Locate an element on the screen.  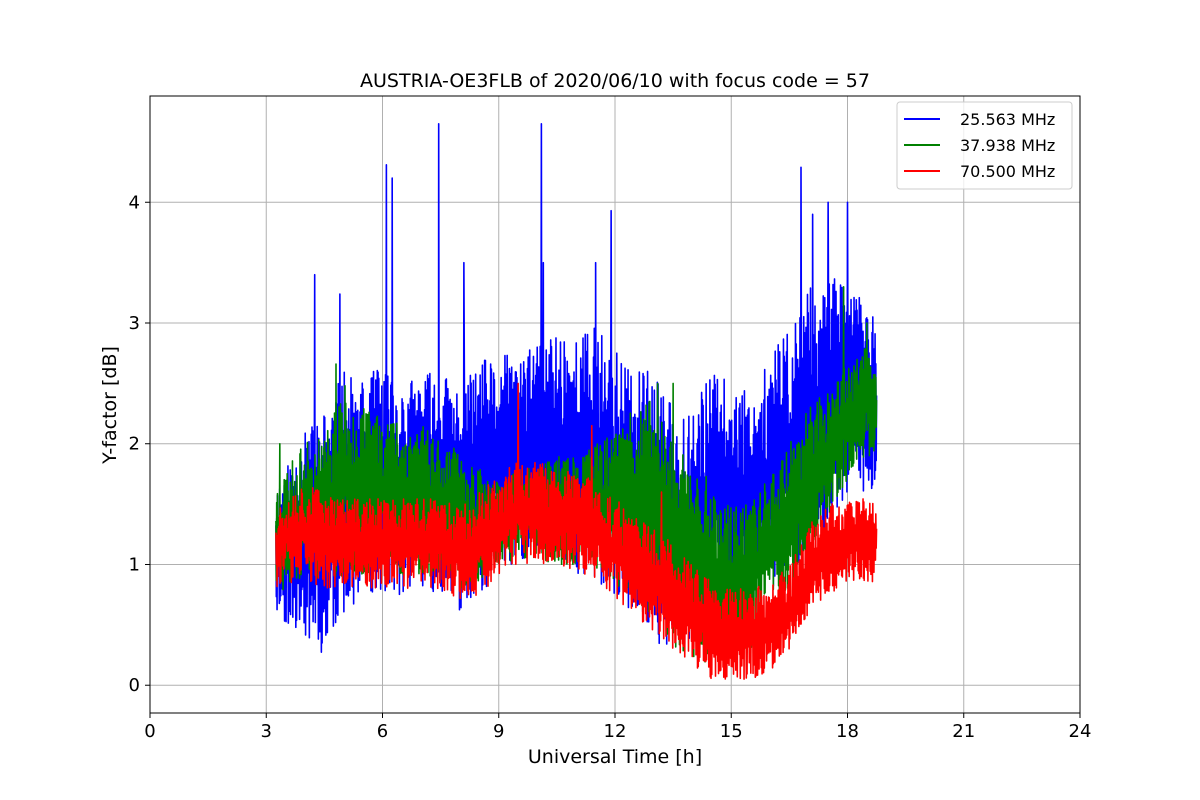
x-tick-label: 9 is located at coordinates (498, 731).